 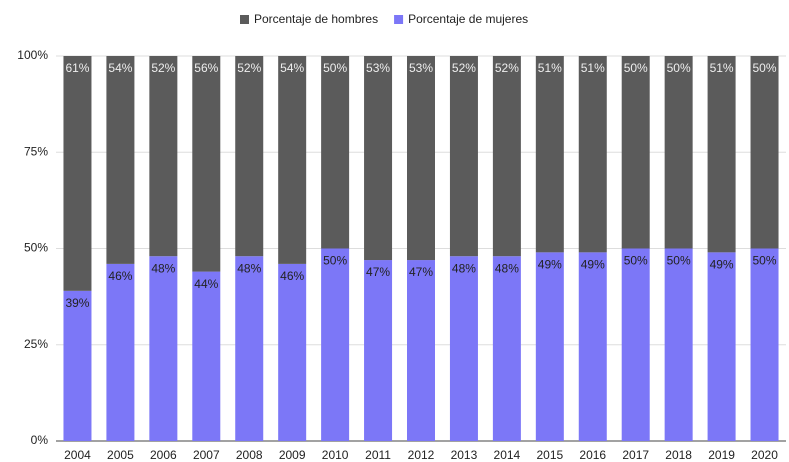 I want to click on x-tick-label: 2017, so click(x=635, y=455).